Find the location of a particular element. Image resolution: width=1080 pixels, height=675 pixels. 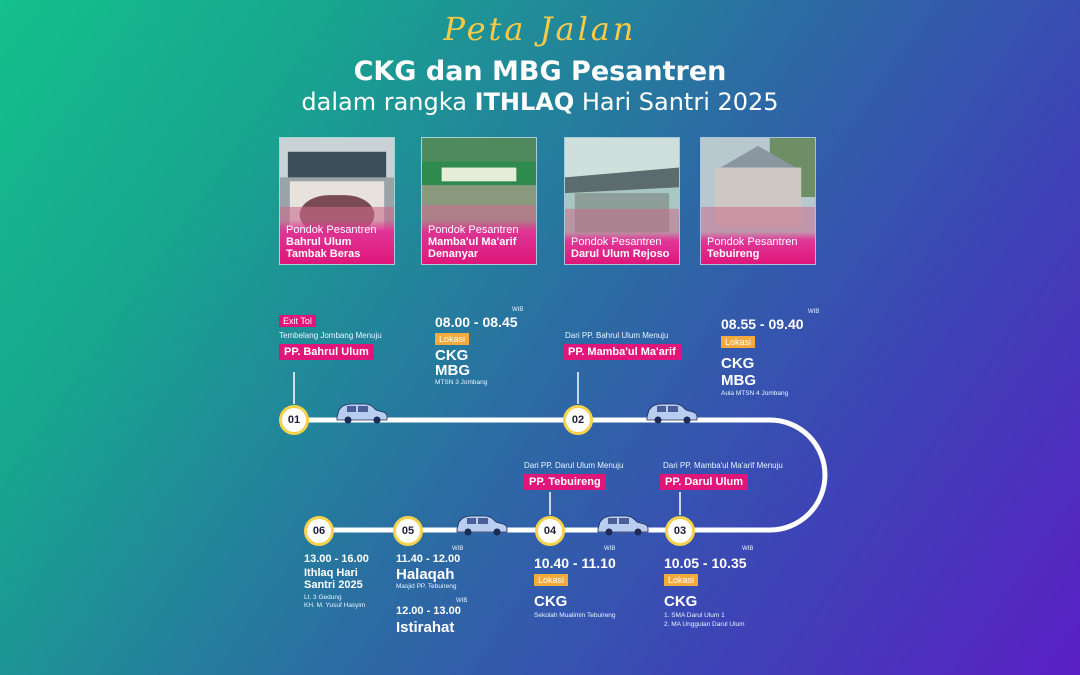

event3-a: CKG is located at coordinates (681, 601).